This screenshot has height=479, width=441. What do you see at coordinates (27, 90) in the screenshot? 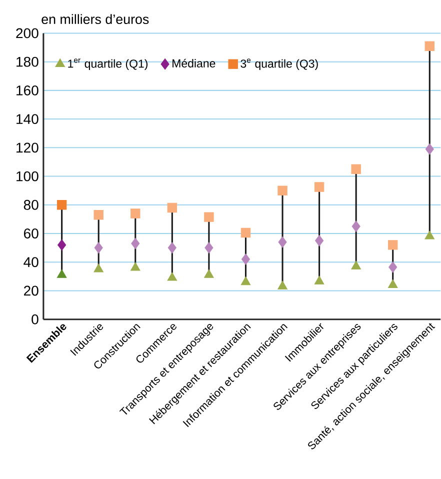
I see `y-tick-label: 160` at bounding box center [27, 90].